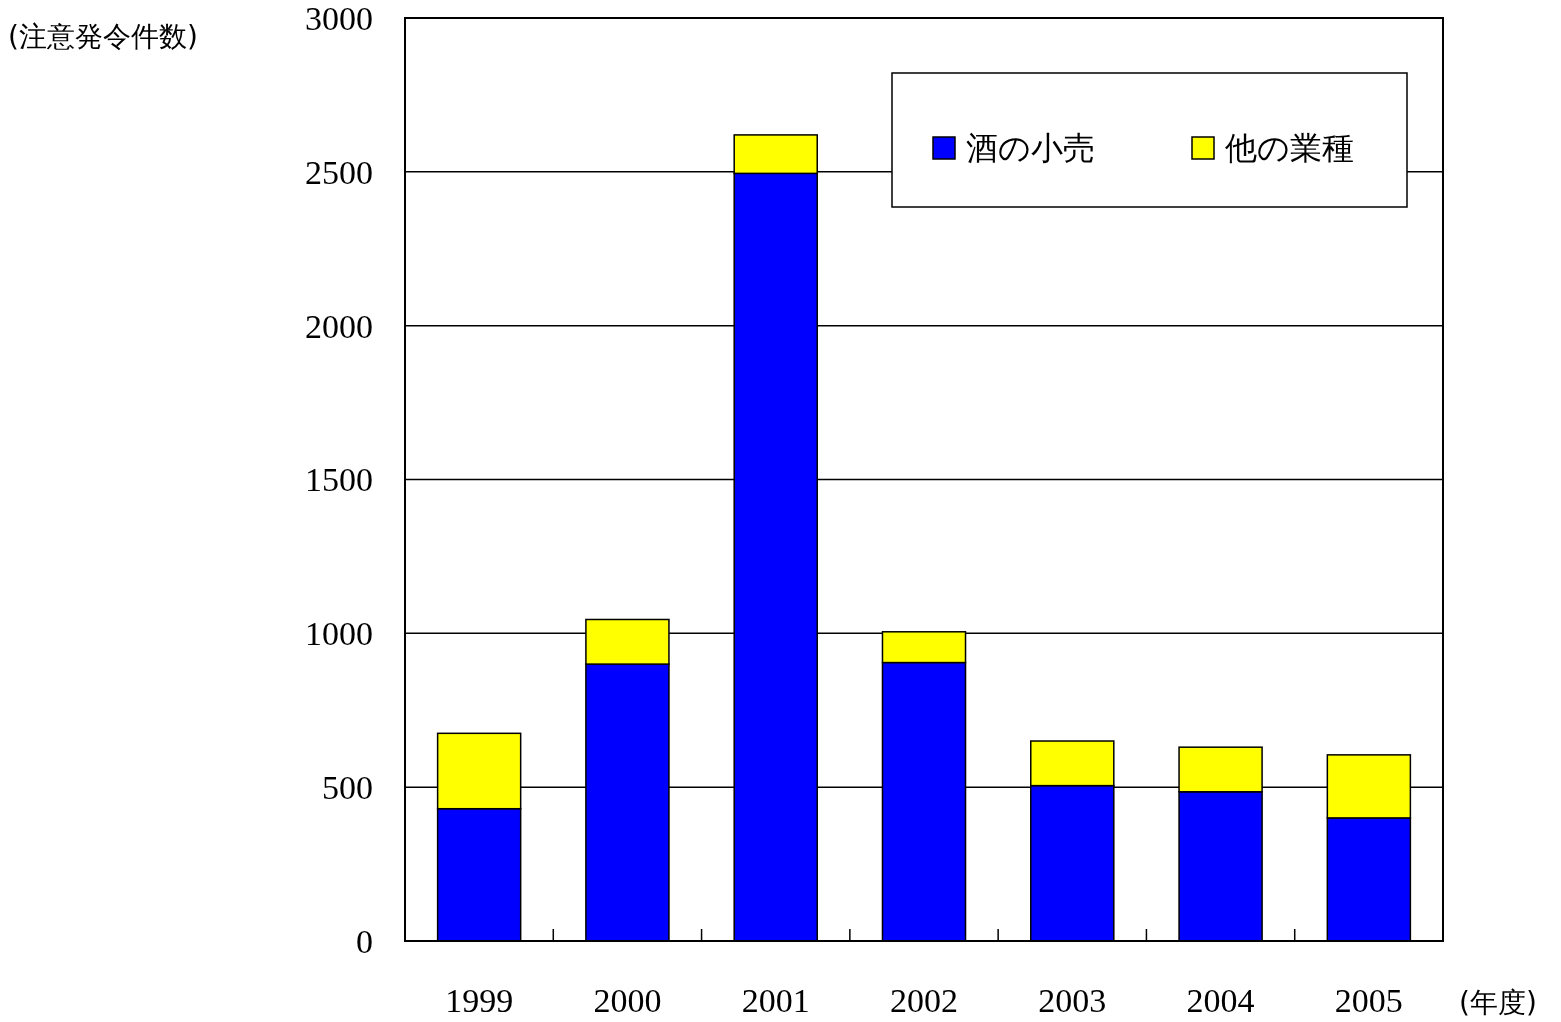  I want to click on y-tick-label: 3000, so click(339, 18).